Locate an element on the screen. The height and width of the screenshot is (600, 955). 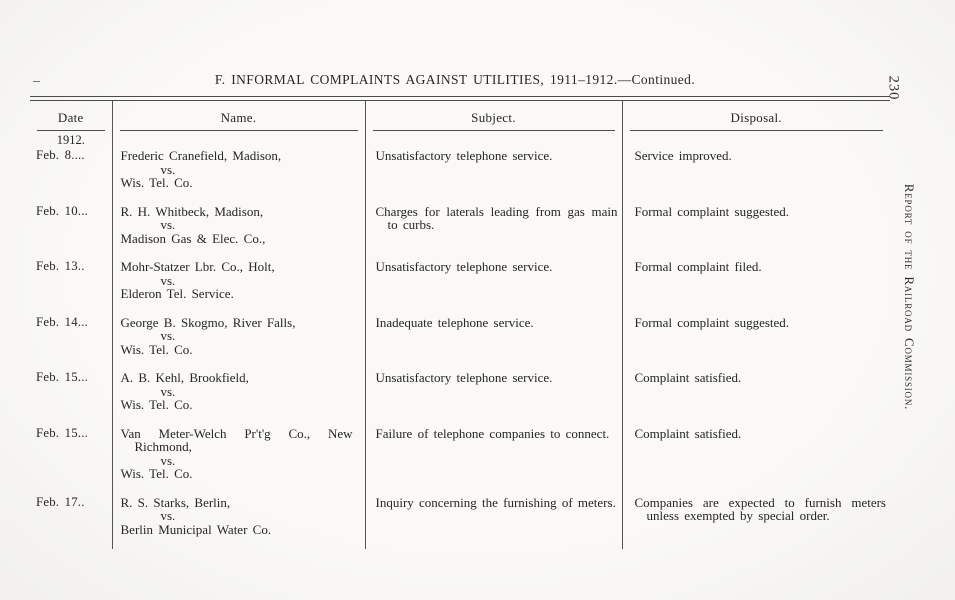
year-row: 1912. is located at coordinates (460, 139).